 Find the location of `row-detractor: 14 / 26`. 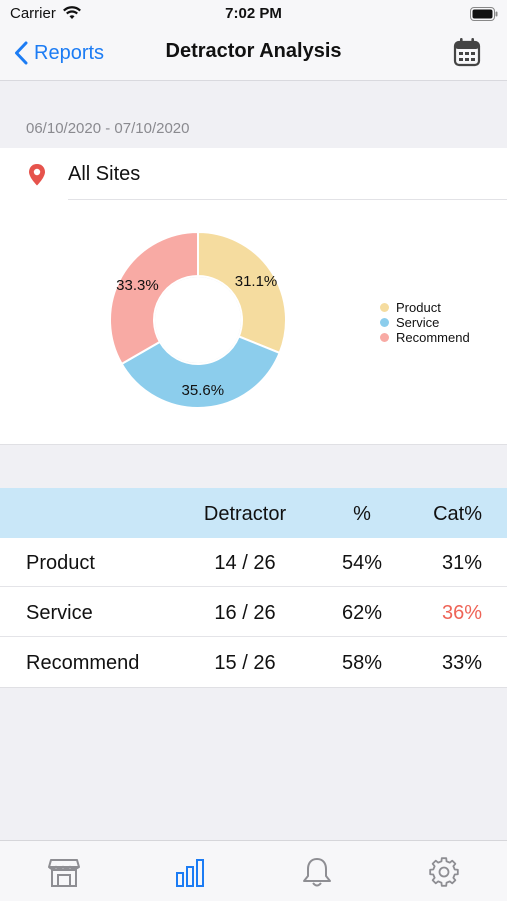

row-detractor: 14 / 26 is located at coordinates (245, 563).